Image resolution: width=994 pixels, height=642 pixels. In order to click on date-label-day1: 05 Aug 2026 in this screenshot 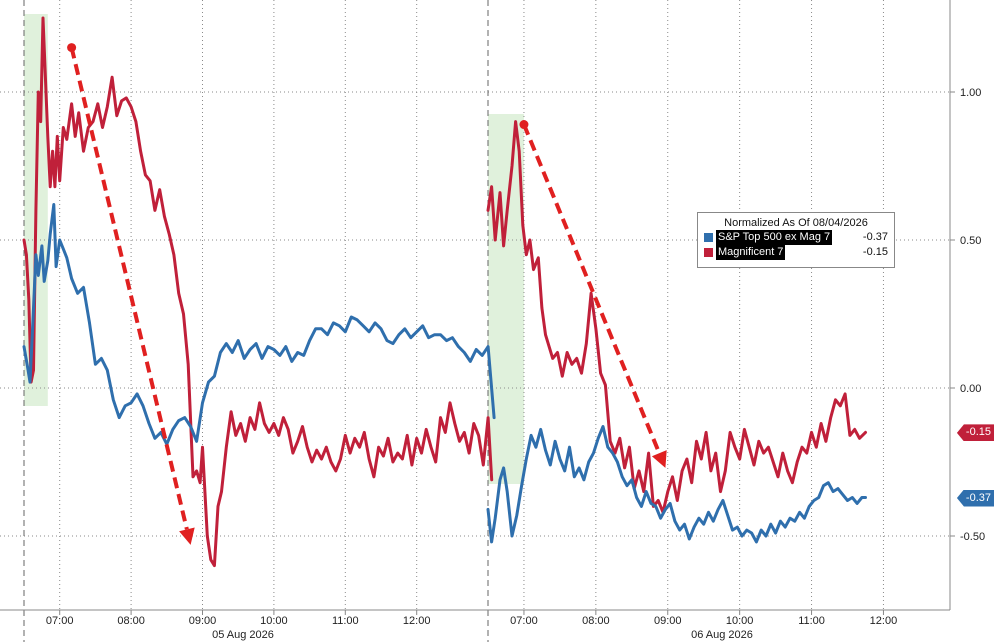, I will do `click(243, 635)`.